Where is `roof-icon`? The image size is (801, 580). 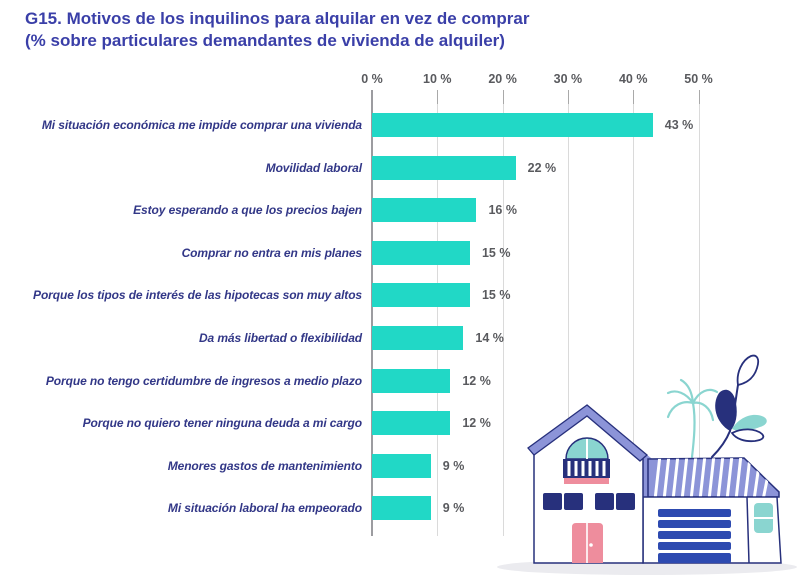 roof-icon is located at coordinates (588, 433).